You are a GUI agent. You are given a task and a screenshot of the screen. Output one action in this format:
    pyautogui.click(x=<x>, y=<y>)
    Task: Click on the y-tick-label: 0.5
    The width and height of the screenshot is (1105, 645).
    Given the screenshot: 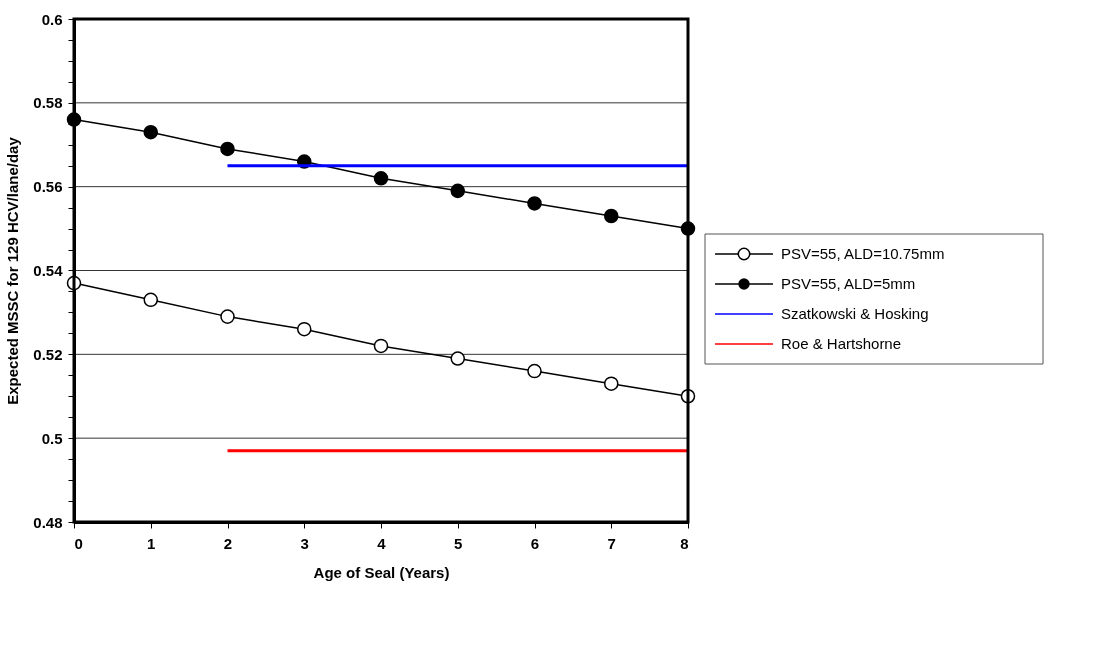 What is the action you would take?
    pyautogui.click(x=52, y=438)
    